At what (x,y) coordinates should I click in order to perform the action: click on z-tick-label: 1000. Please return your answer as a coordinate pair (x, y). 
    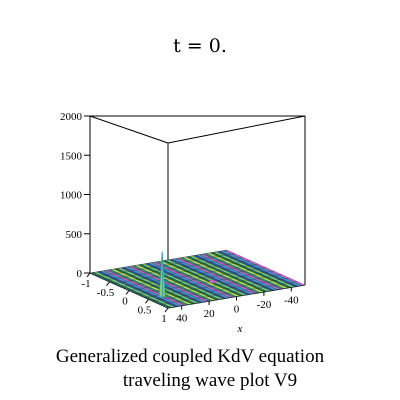
    Looking at the image, I should click on (71, 196).